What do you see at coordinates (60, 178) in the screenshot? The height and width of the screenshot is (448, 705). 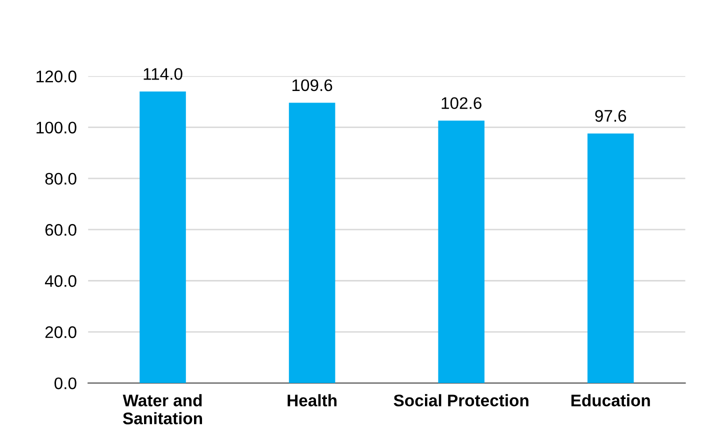 I see `y-tick-label: 80.0` at bounding box center [60, 178].